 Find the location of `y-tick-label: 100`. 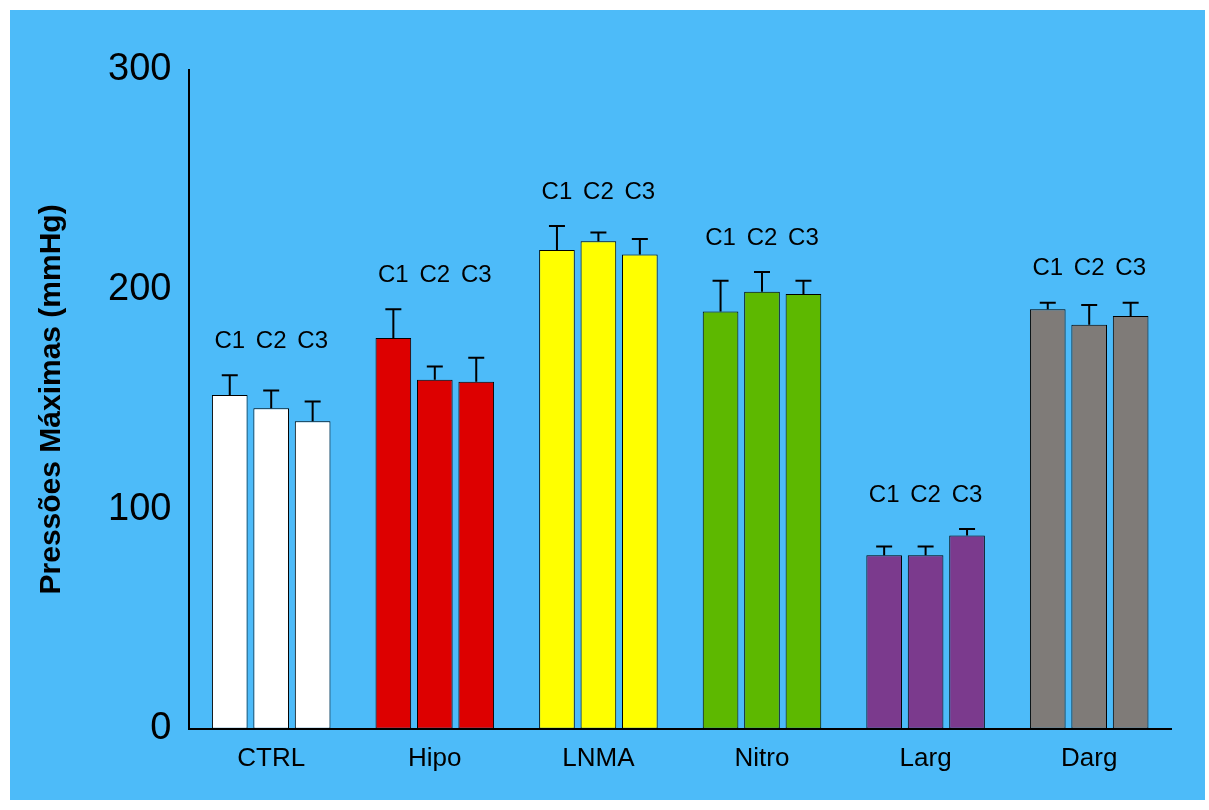

y-tick-label: 100 is located at coordinates (140, 506).